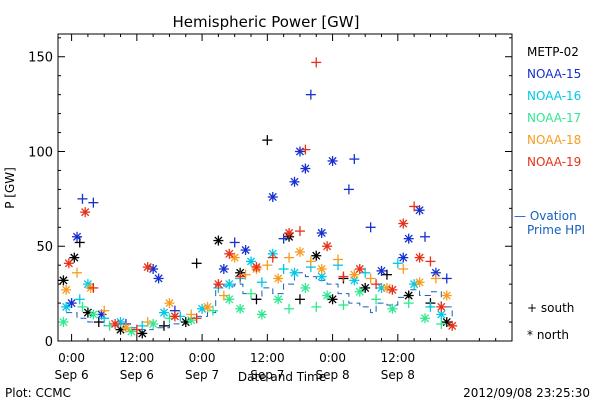 This screenshot has height=400, width=600. What do you see at coordinates (10, 188) in the screenshot?
I see `y-axis-label: P [GW]` at bounding box center [10, 188].